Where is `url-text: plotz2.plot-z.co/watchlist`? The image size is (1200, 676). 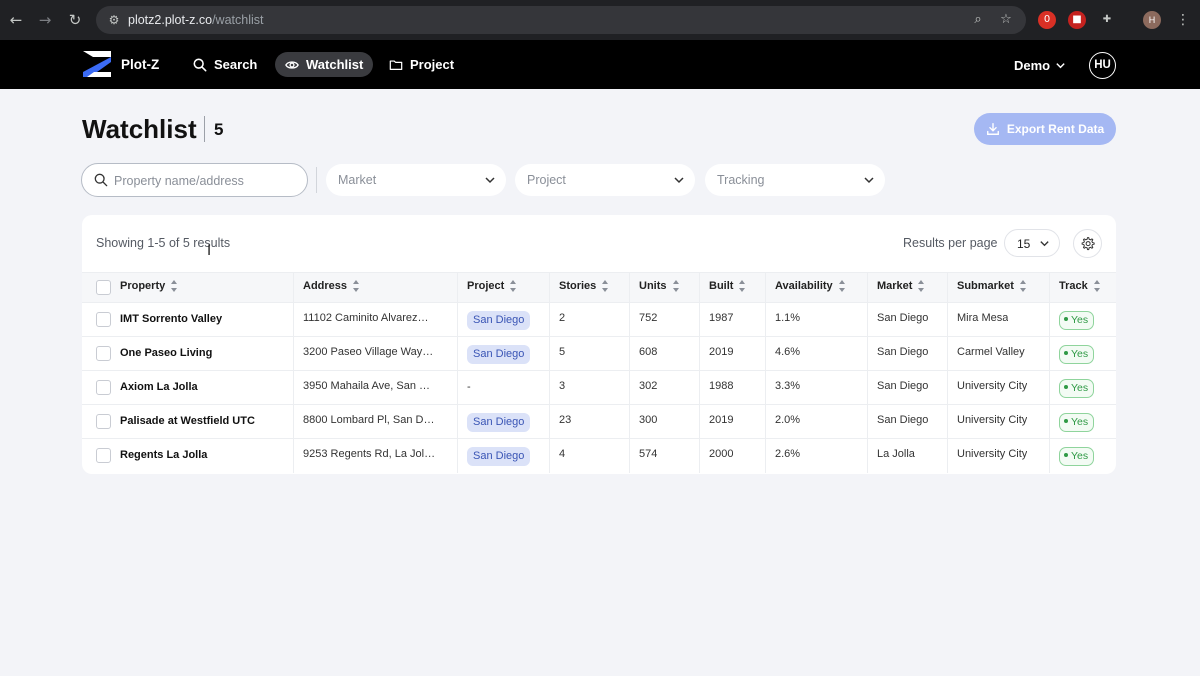 url-text: plotz2.plot-z.co/watchlist is located at coordinates (196, 20).